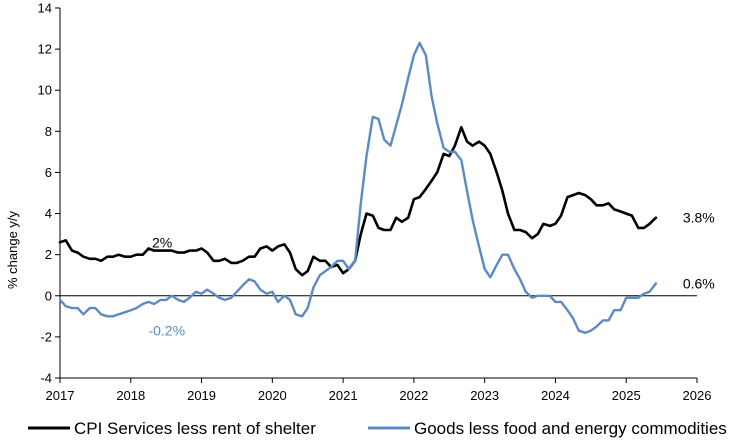 This screenshot has height=441, width=744. Describe the element at coordinates (48, 172) in the screenshot. I see `y-tick-label: 6` at that location.